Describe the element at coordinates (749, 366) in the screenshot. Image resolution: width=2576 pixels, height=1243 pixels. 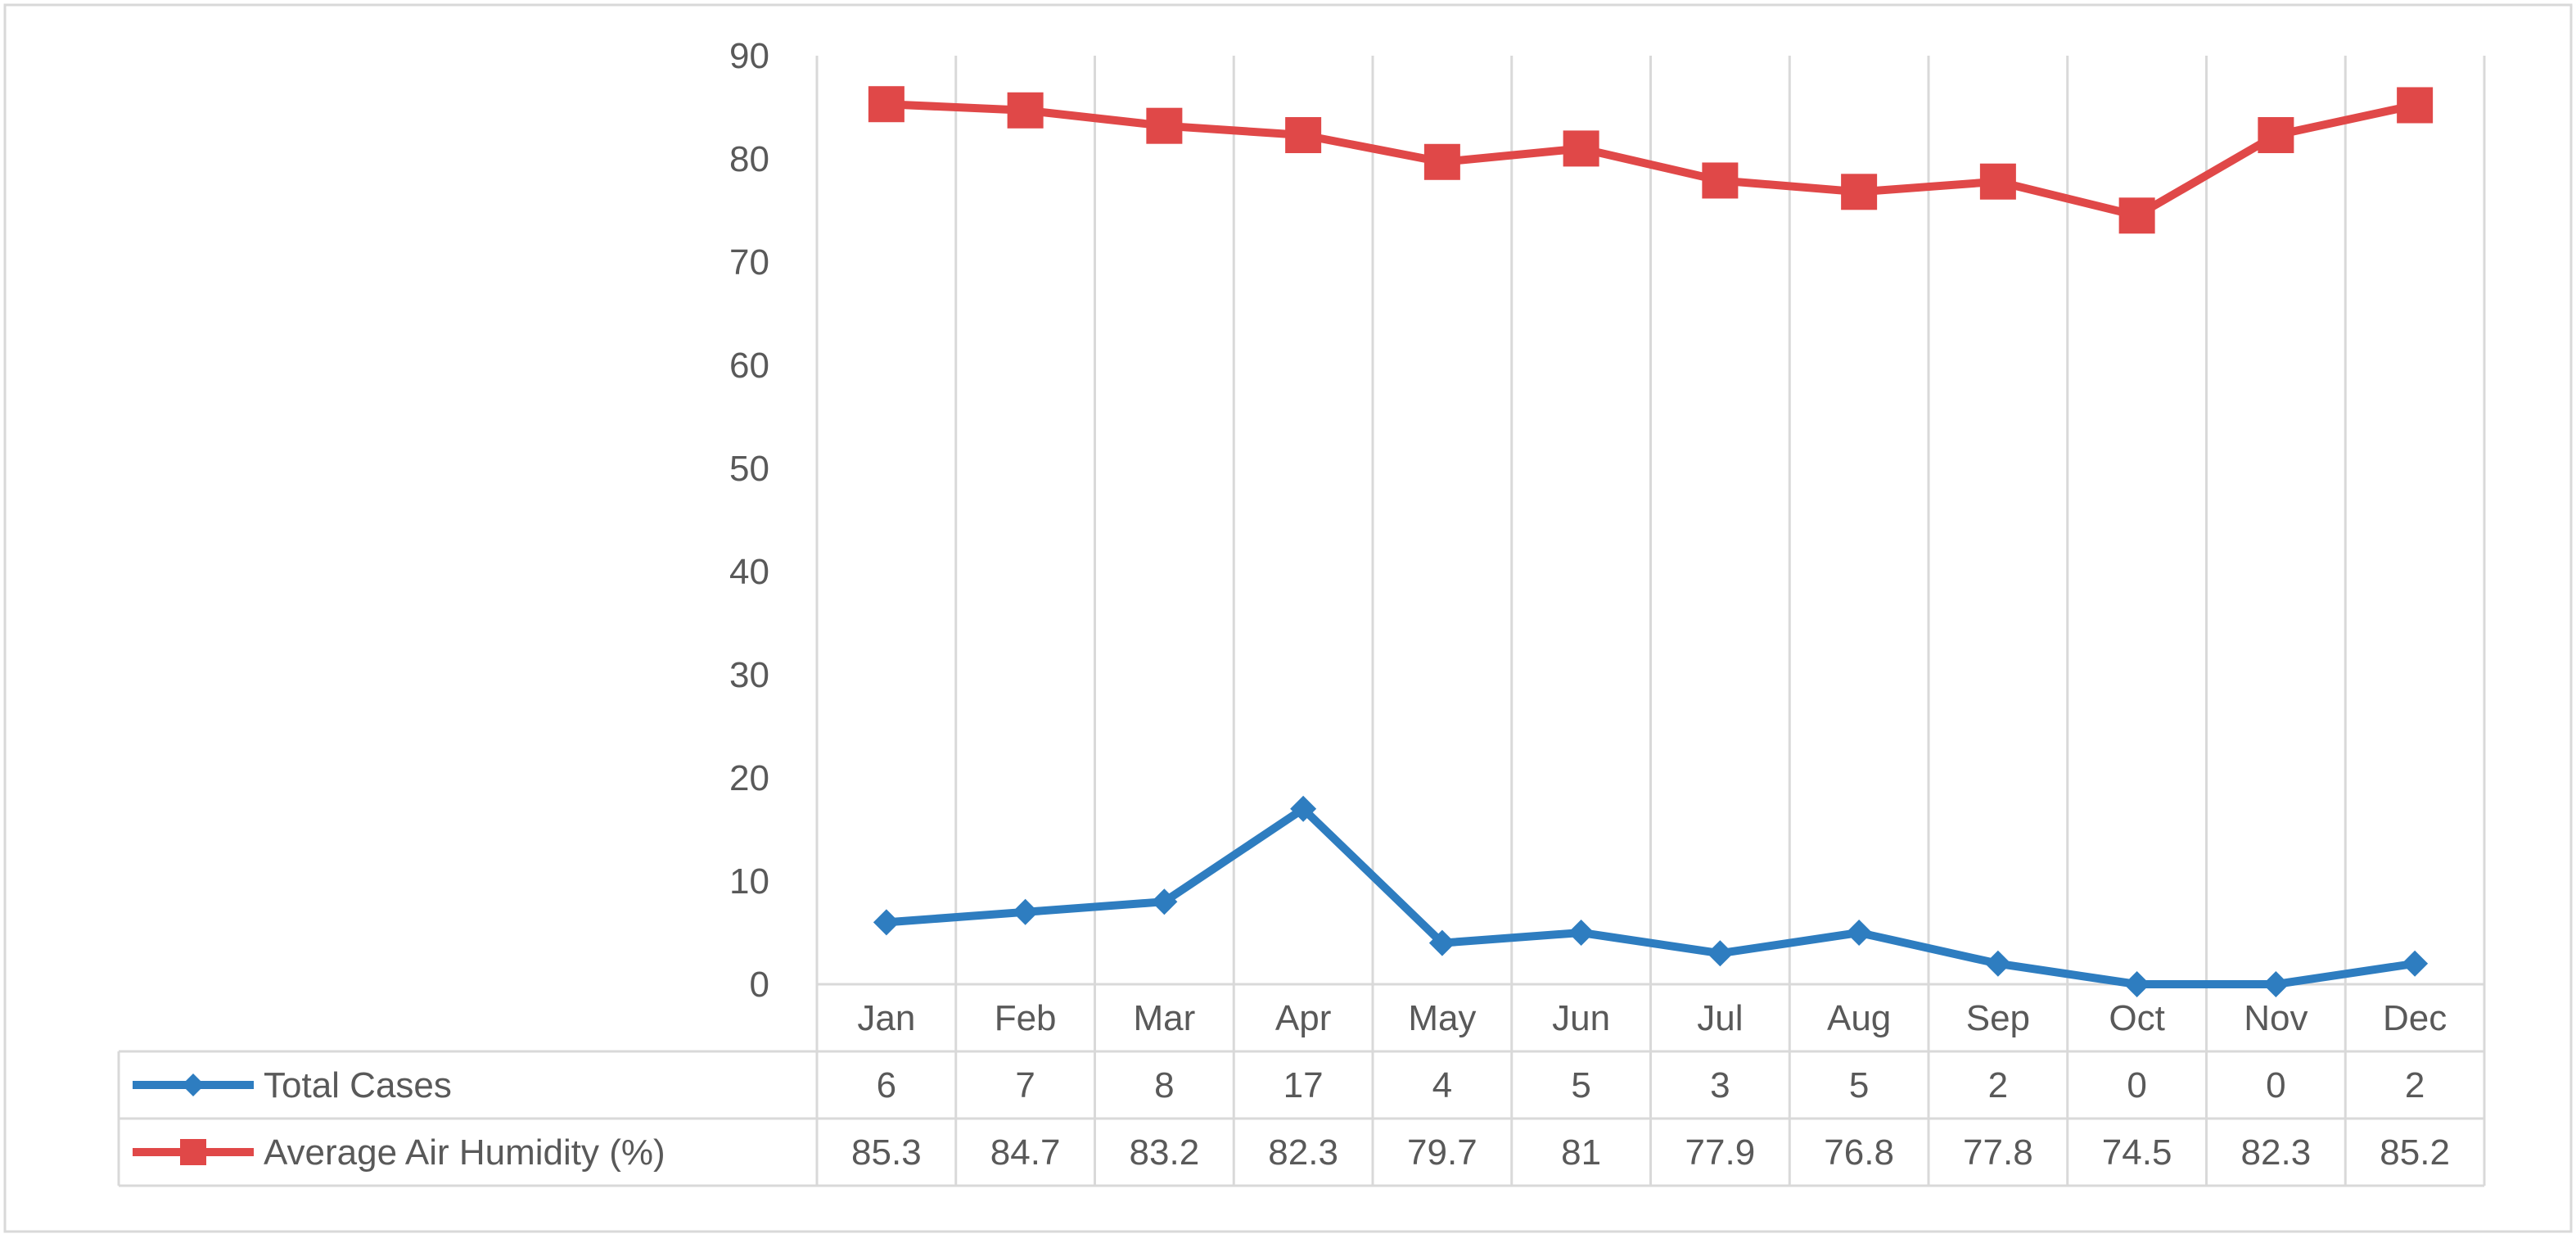
I see `y-tick-label: 60` at that location.